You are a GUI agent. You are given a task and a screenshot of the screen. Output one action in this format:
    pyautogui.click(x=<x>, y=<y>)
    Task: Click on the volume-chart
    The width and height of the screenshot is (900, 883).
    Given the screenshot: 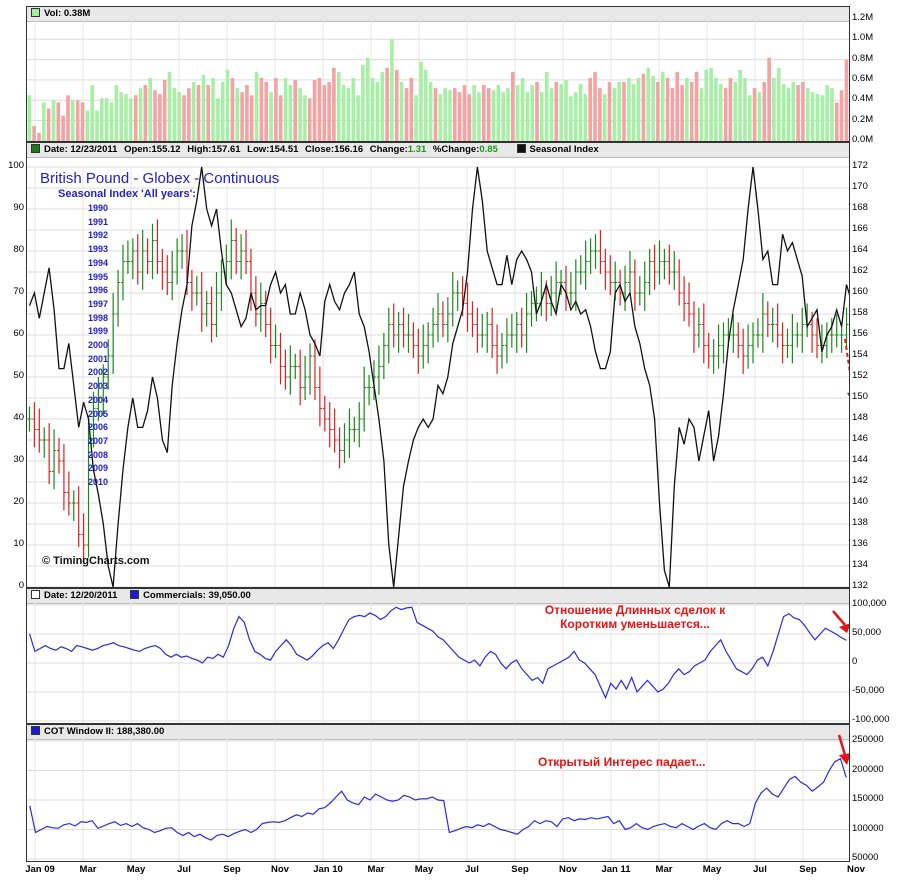 What is the action you would take?
    pyautogui.click(x=438, y=81)
    